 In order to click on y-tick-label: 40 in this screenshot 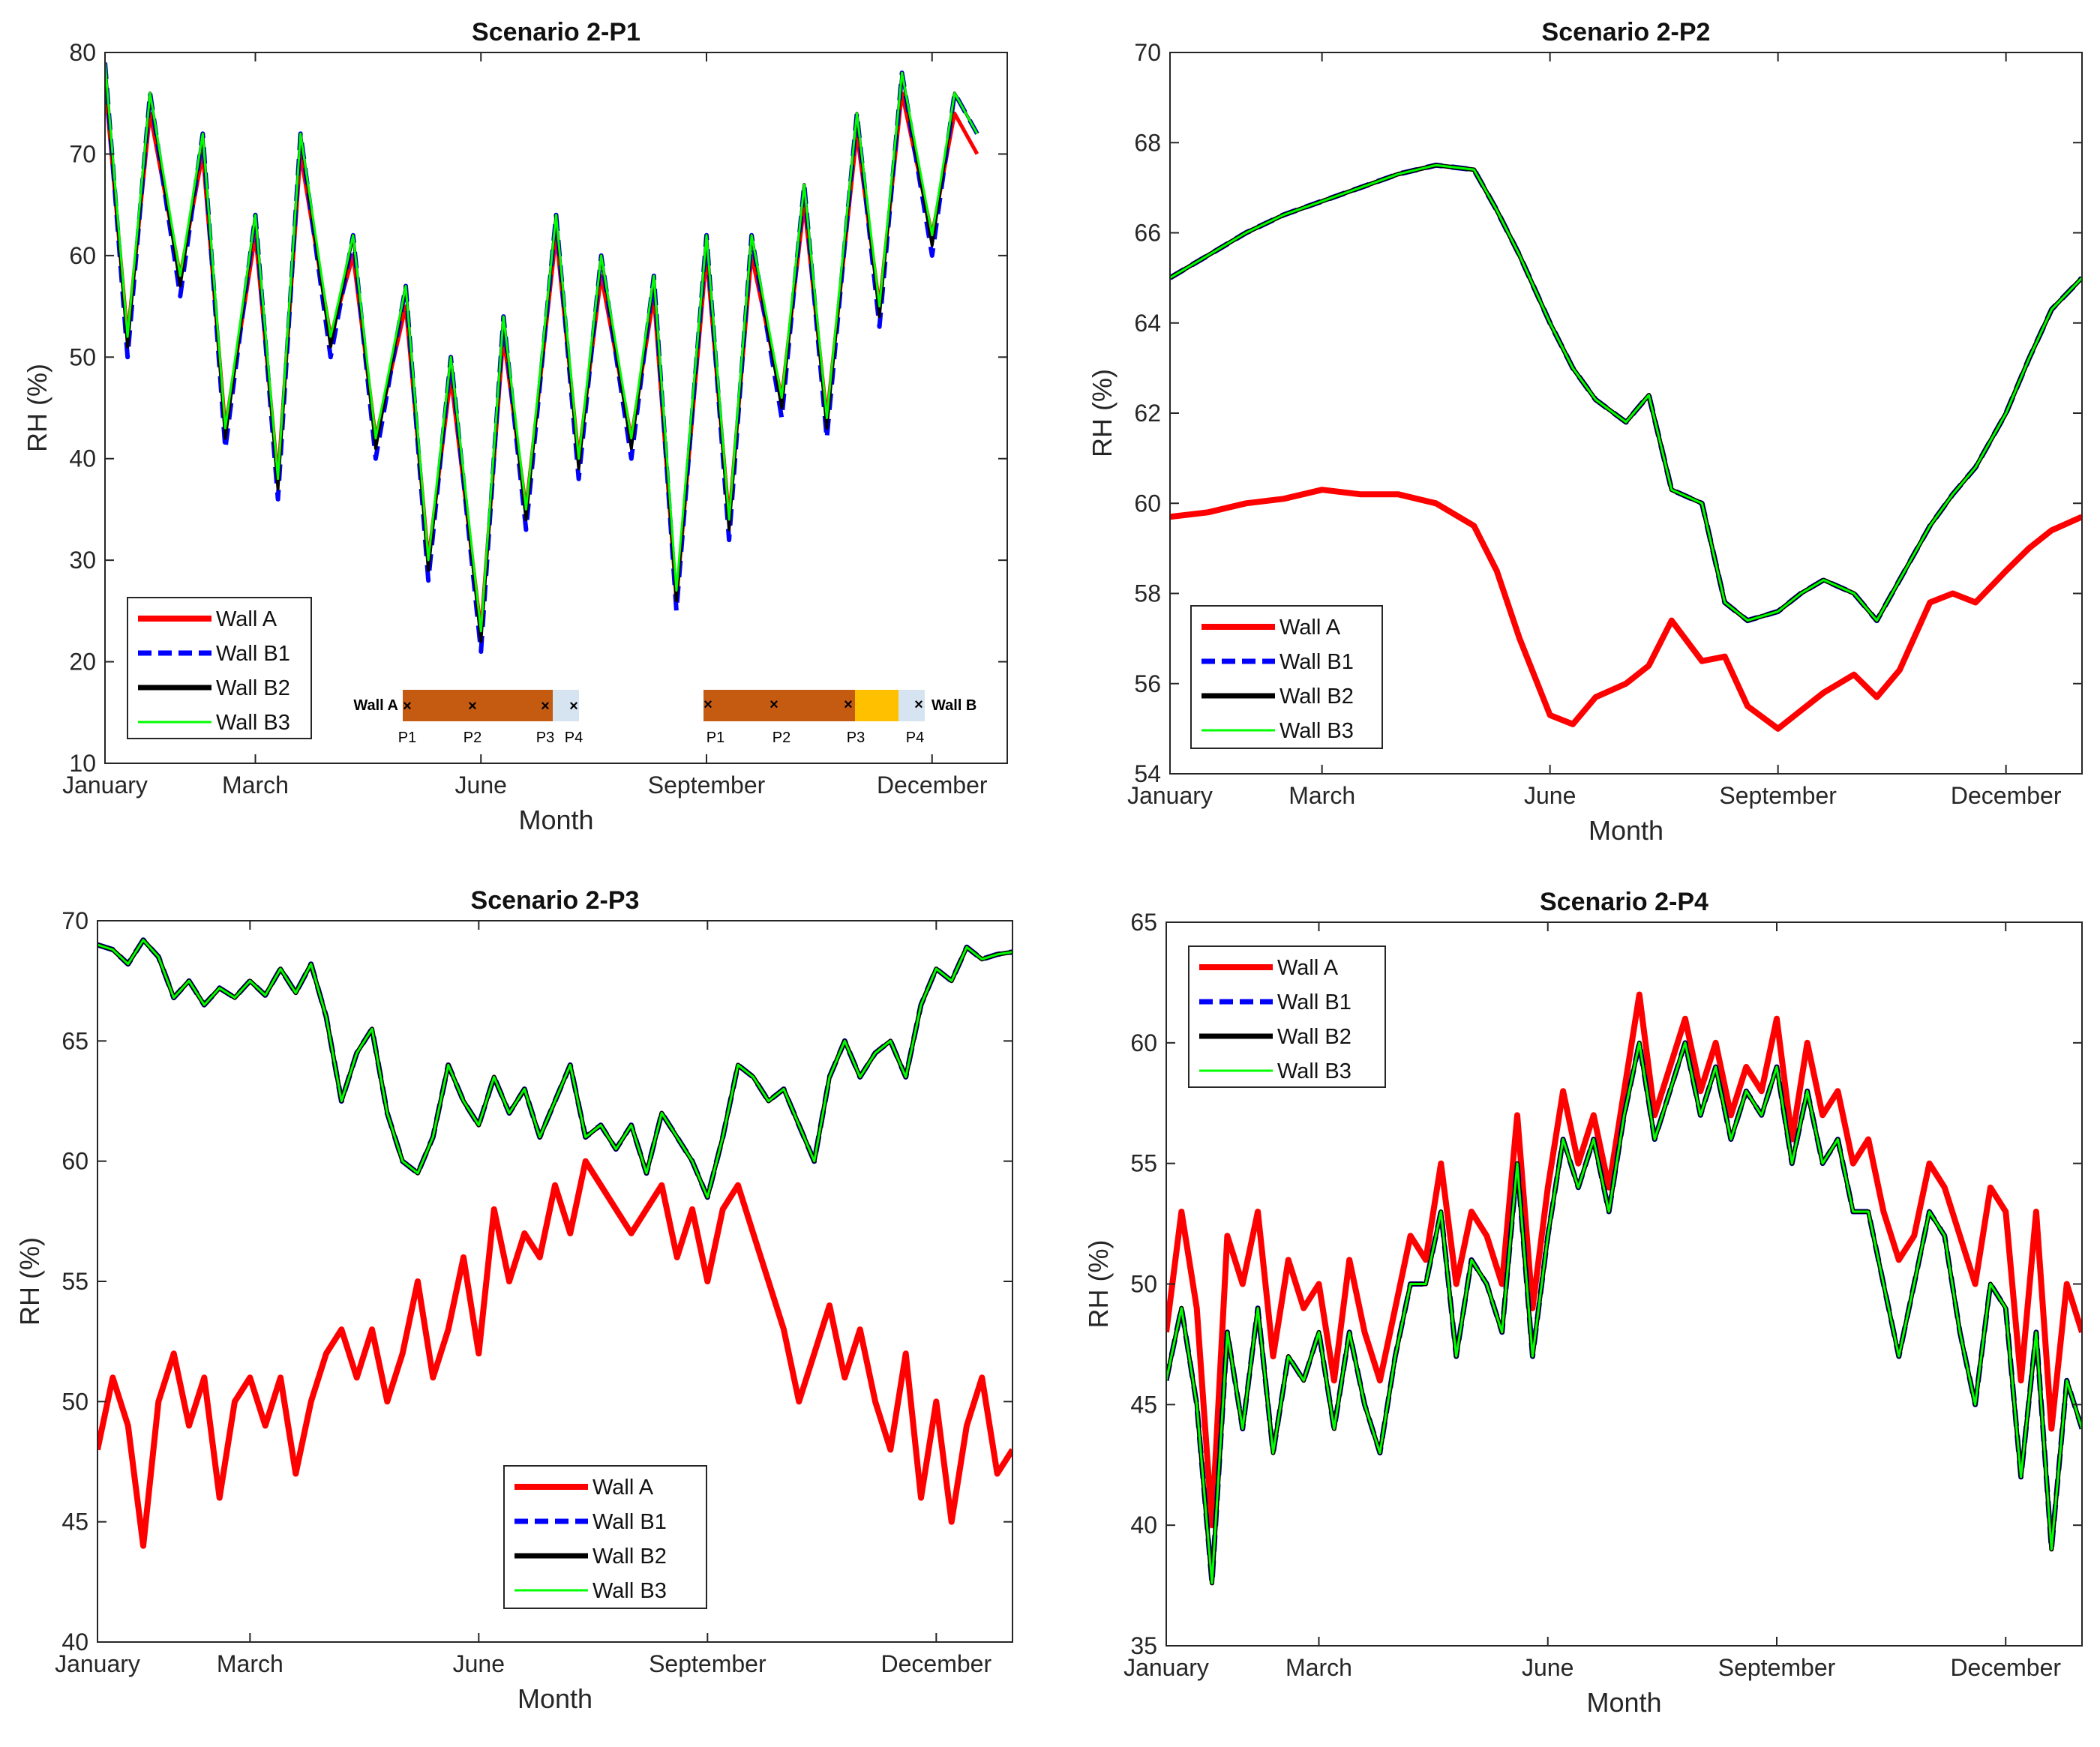, I will do `click(1143, 1526)`.